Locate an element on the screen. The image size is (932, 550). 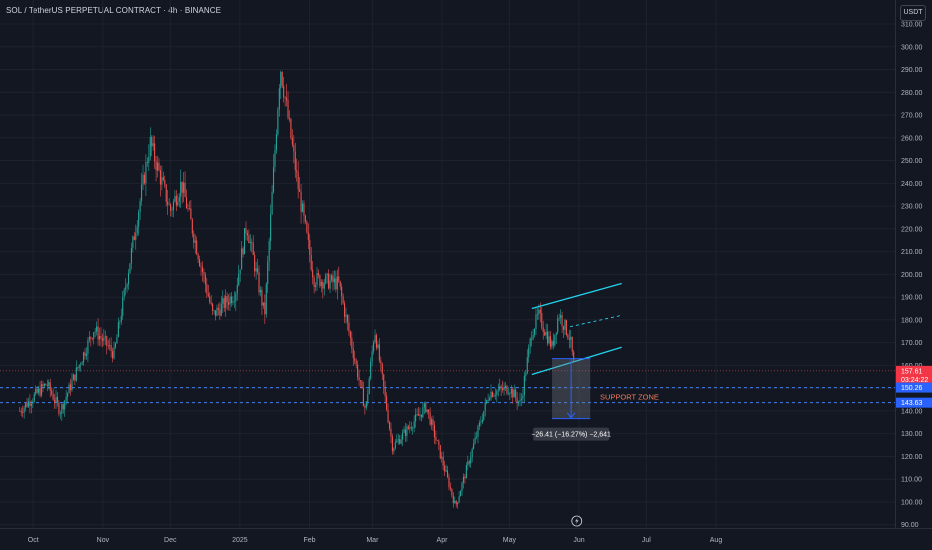
measure-label-box is located at coordinates (571, 434).